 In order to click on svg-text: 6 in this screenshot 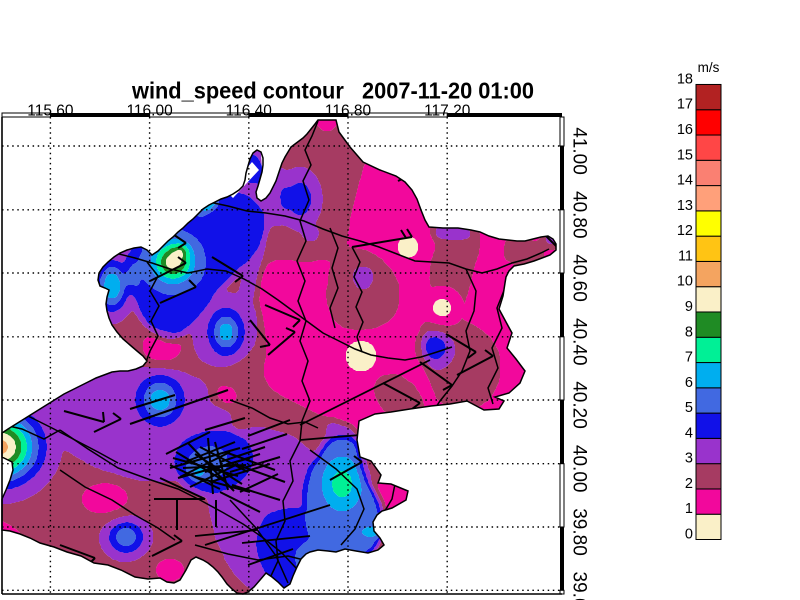, I will do `click(689, 383)`.